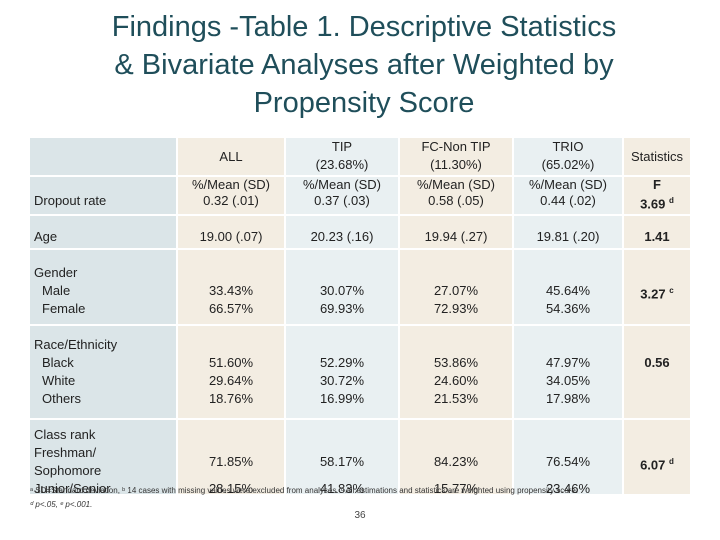 Image resolution: width=720 pixels, height=540 pixels. What do you see at coordinates (657, 204) in the screenshot?
I see `dropout-stat: 3.69 d` at bounding box center [657, 204].